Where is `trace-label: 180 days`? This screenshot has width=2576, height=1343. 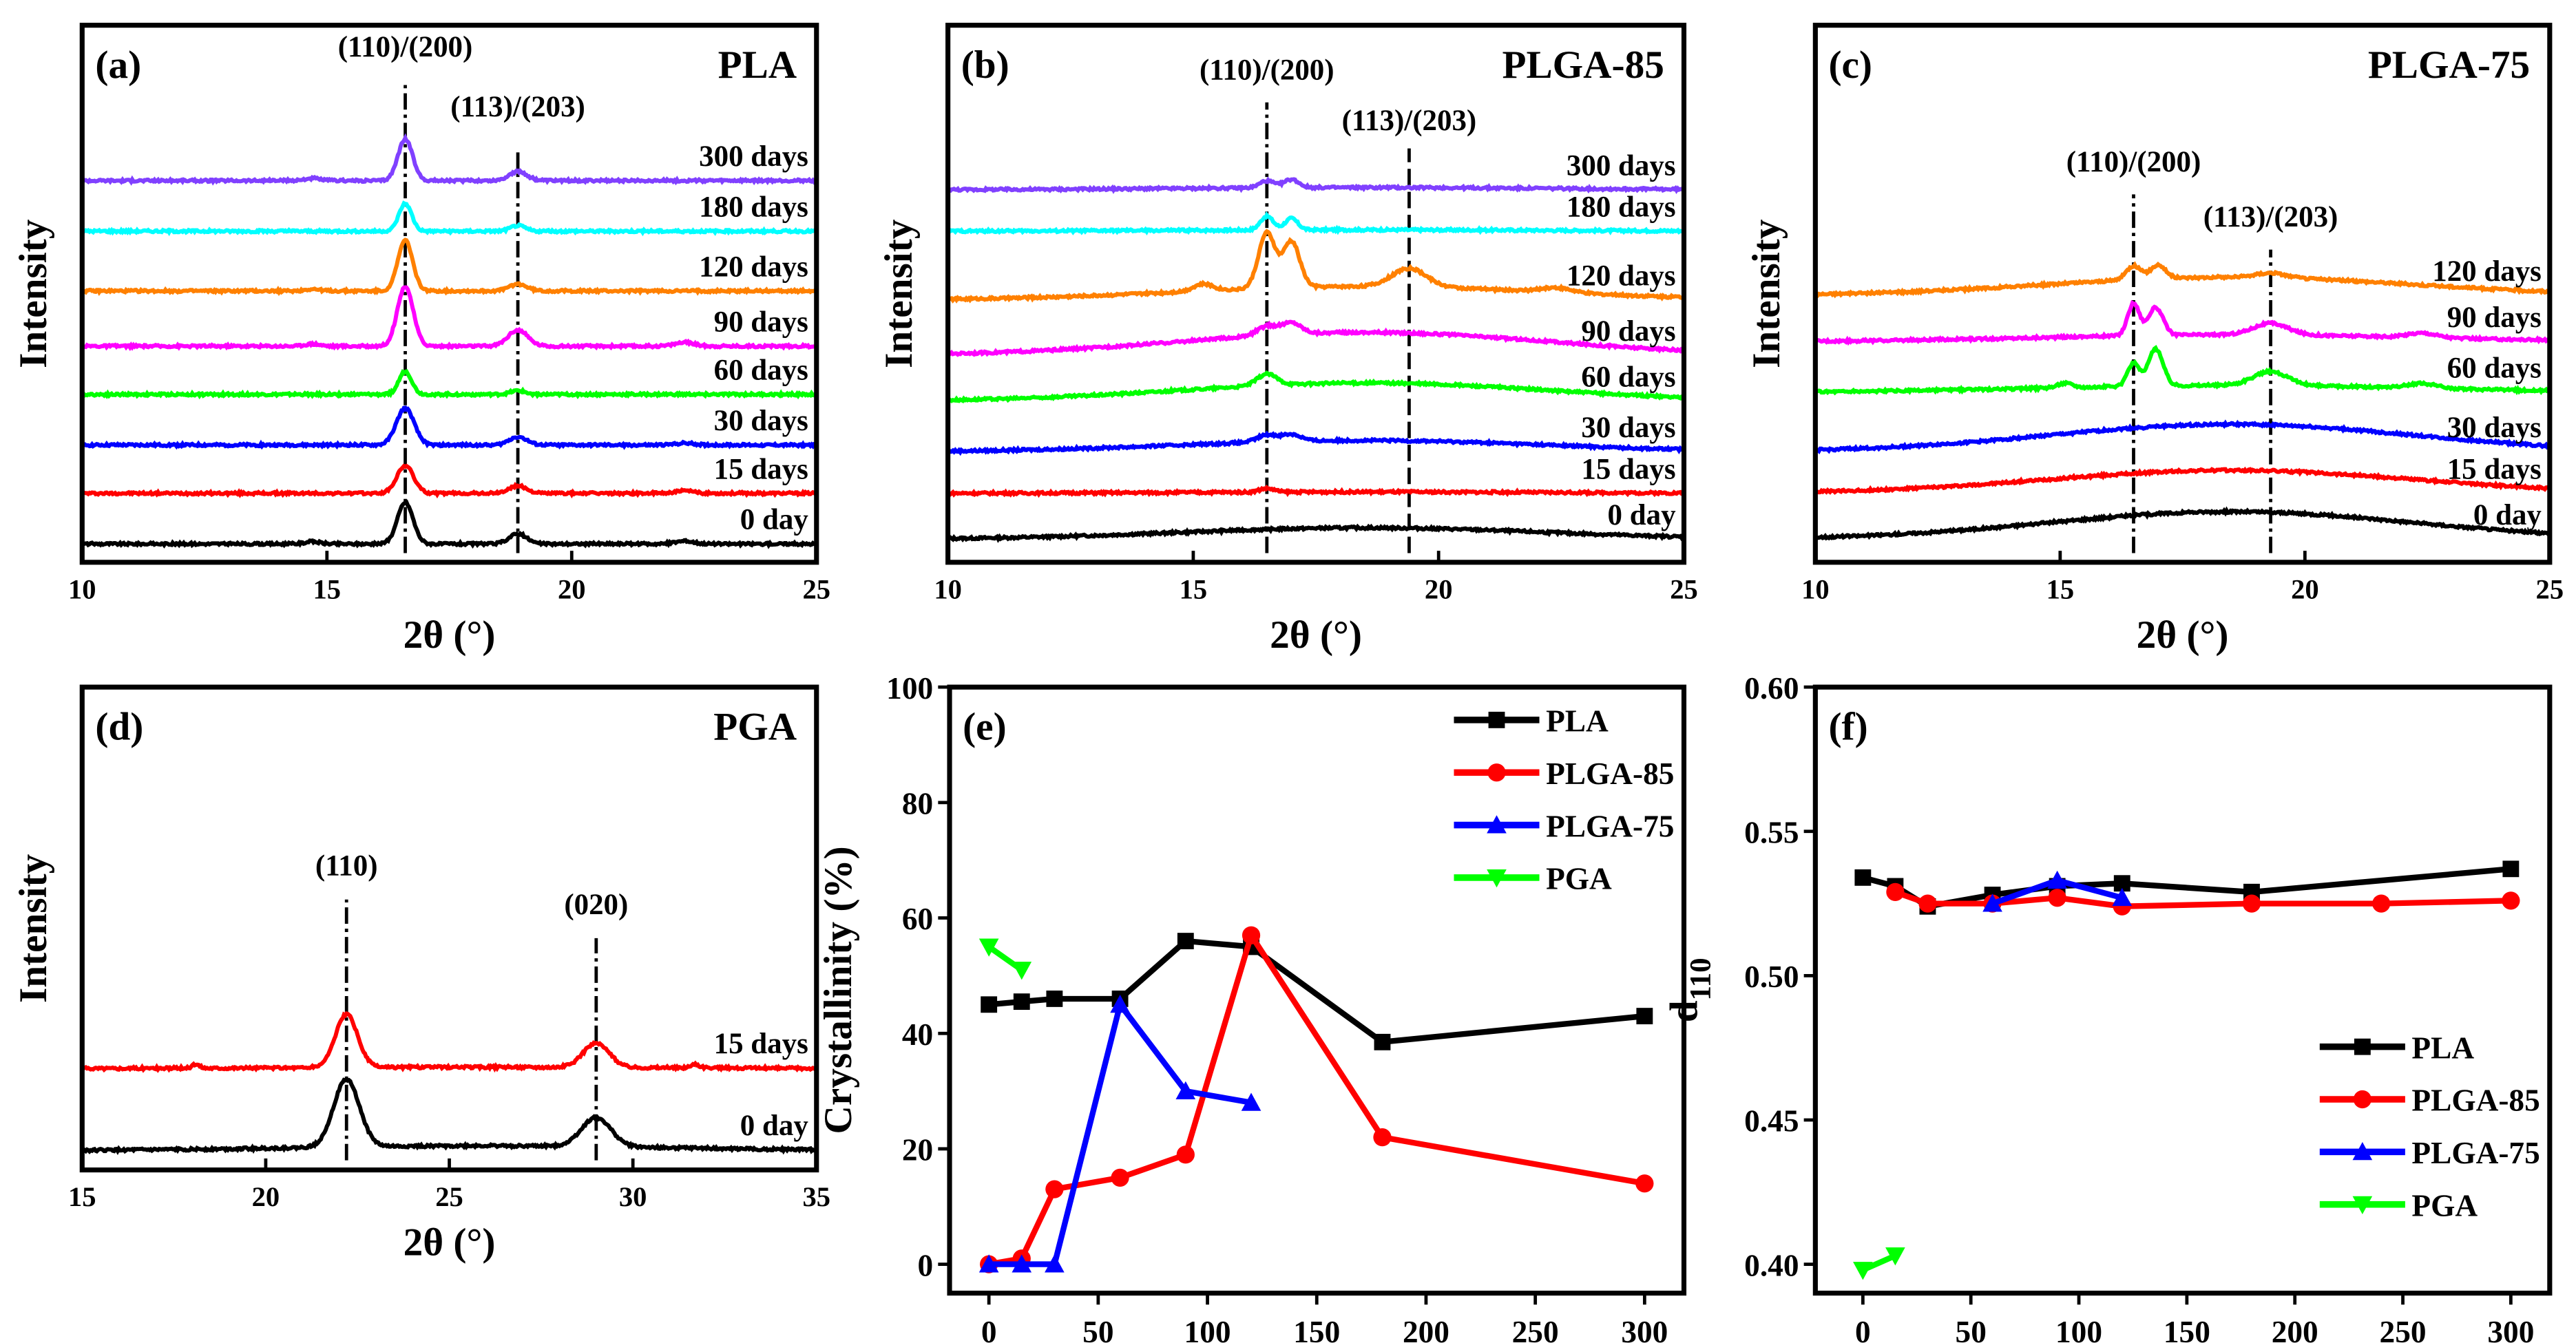
trace-label: 180 days is located at coordinates (753, 207).